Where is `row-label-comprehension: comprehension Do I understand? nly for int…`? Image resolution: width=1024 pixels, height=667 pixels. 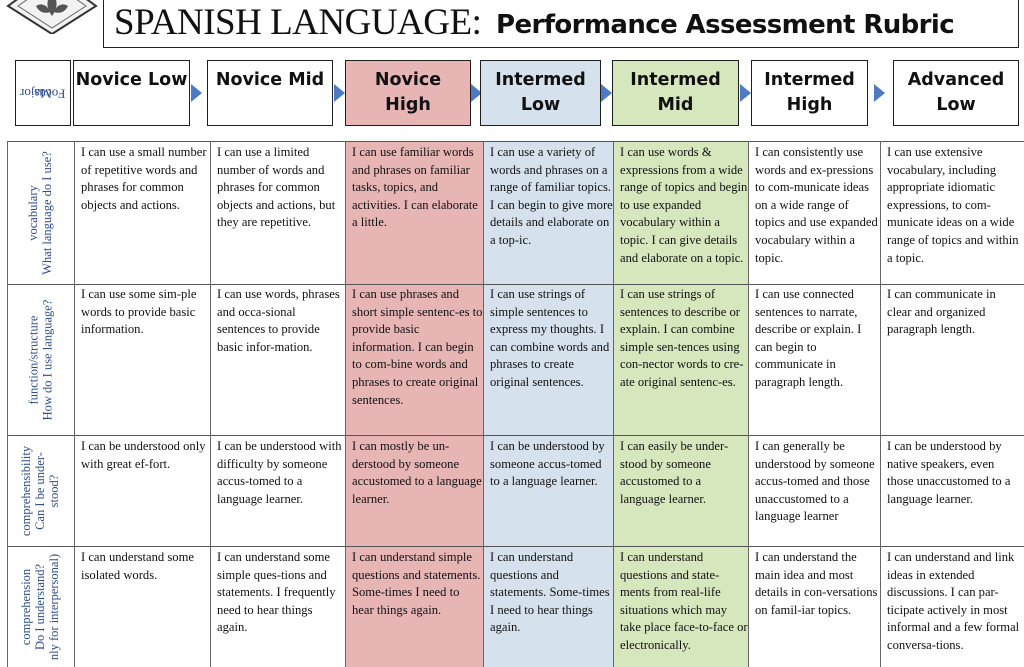
row-label-comprehension: comprehension Do I understand? nly for int… is located at coordinates (40, 606).